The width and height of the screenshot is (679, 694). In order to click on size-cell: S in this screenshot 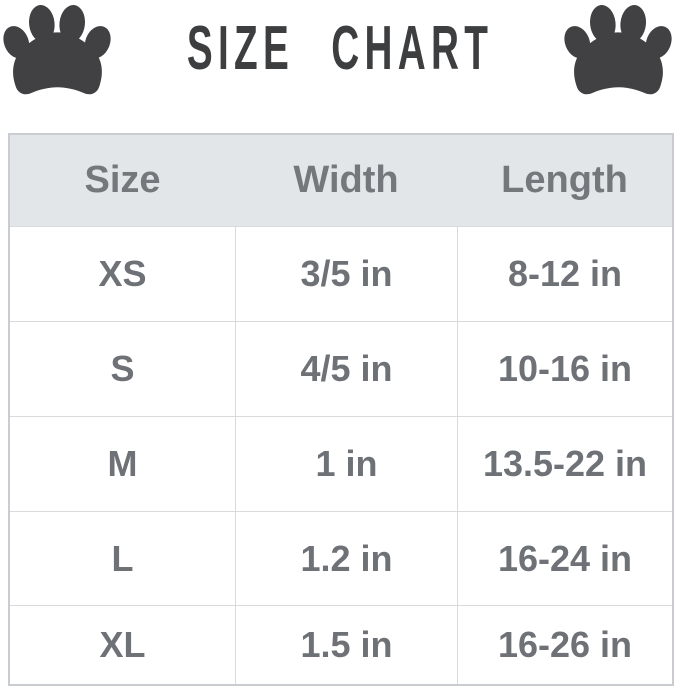, I will do `click(122, 368)`.